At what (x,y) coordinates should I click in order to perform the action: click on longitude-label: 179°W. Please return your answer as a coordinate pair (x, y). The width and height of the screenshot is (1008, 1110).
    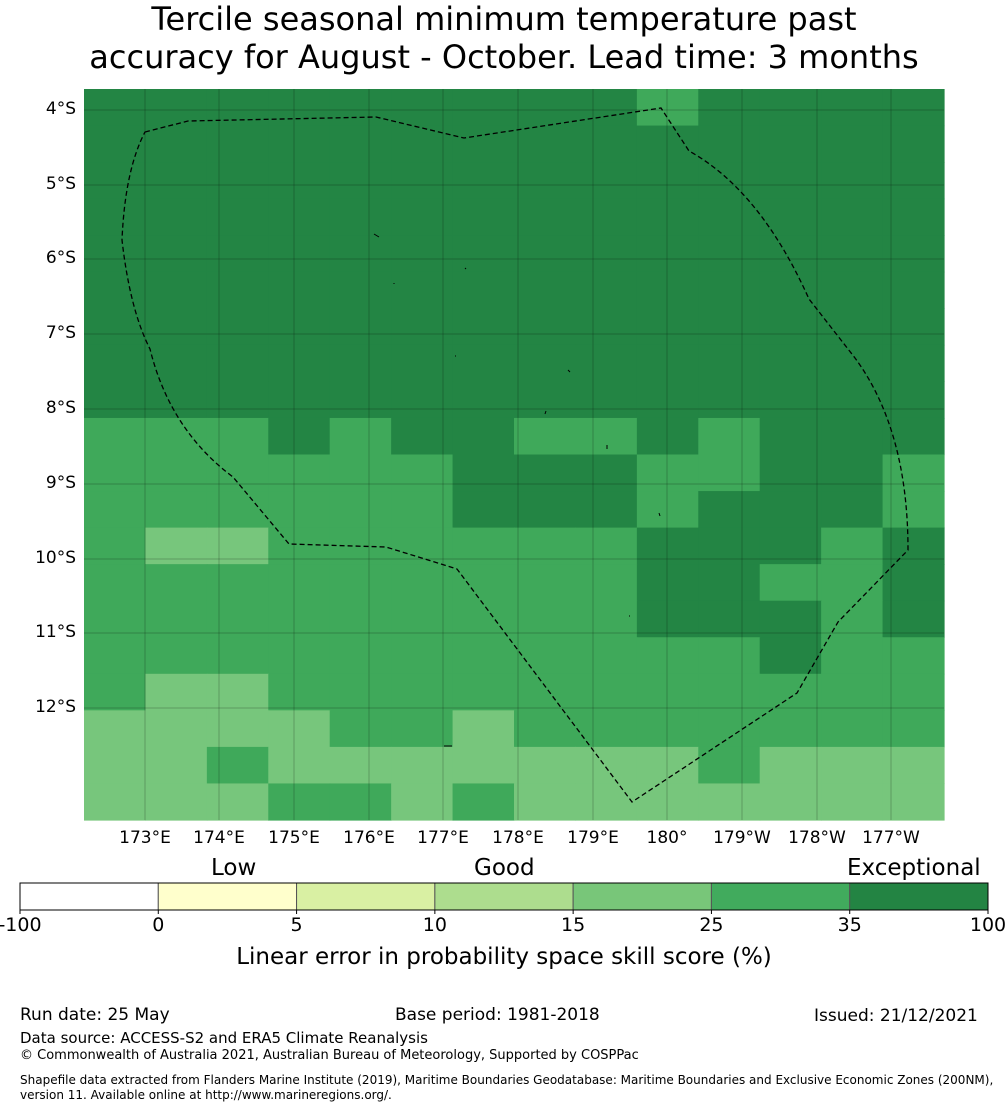
    Looking at the image, I should click on (742, 838).